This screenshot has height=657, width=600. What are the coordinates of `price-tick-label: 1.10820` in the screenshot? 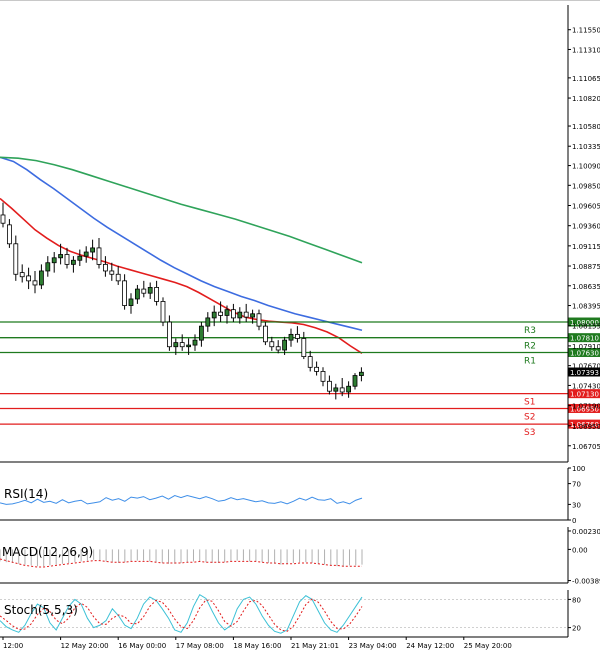 It's located at (586, 99).